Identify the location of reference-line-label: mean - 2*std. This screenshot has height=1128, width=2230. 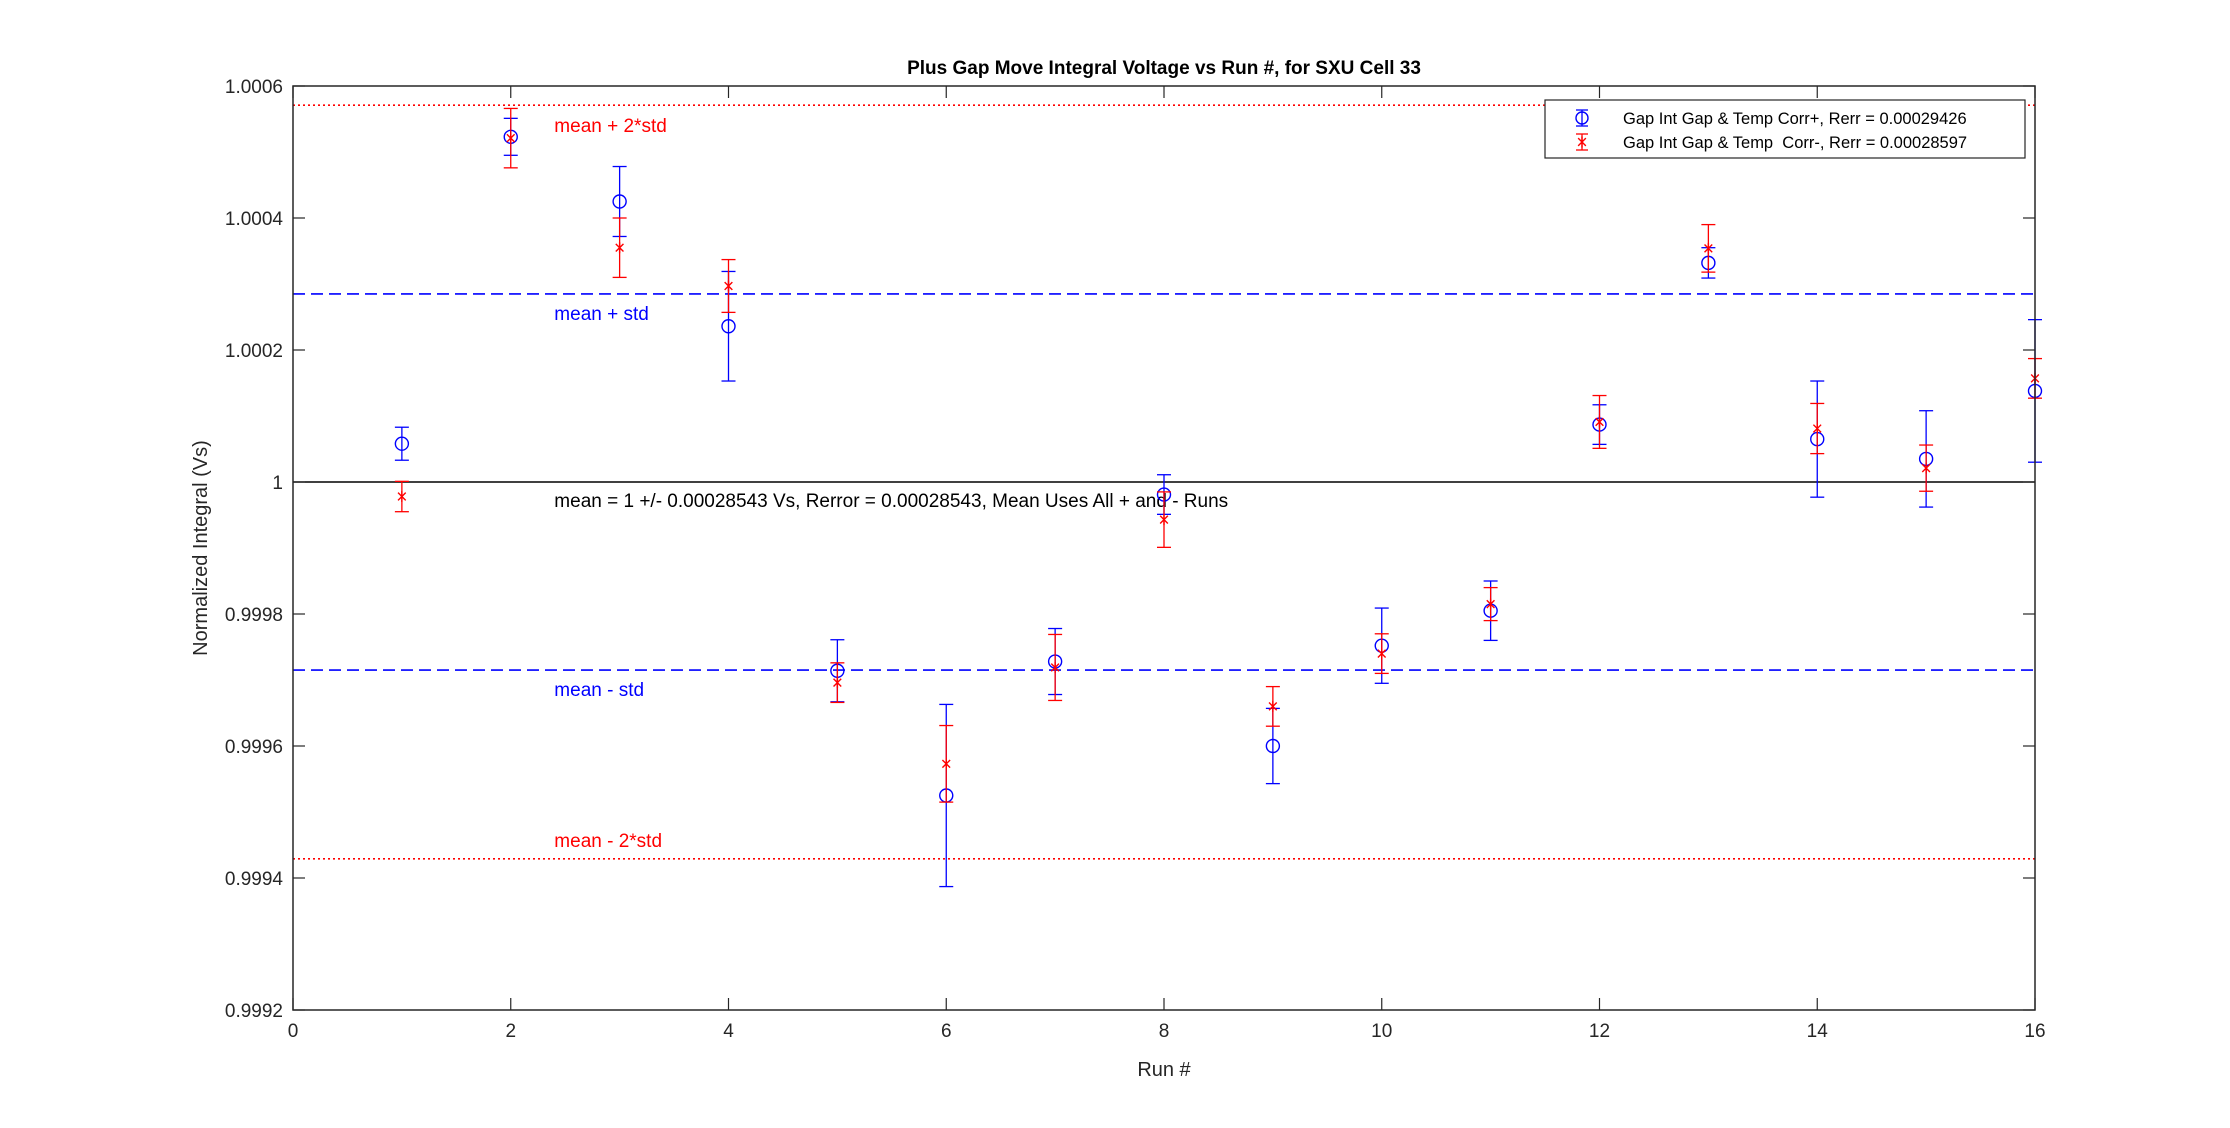
(608, 841).